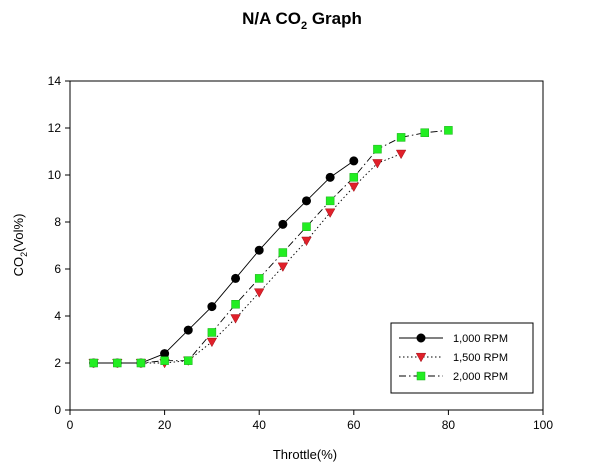 The height and width of the screenshot is (473, 600). What do you see at coordinates (55, 175) in the screenshot?
I see `y-tick-label: 10` at bounding box center [55, 175].